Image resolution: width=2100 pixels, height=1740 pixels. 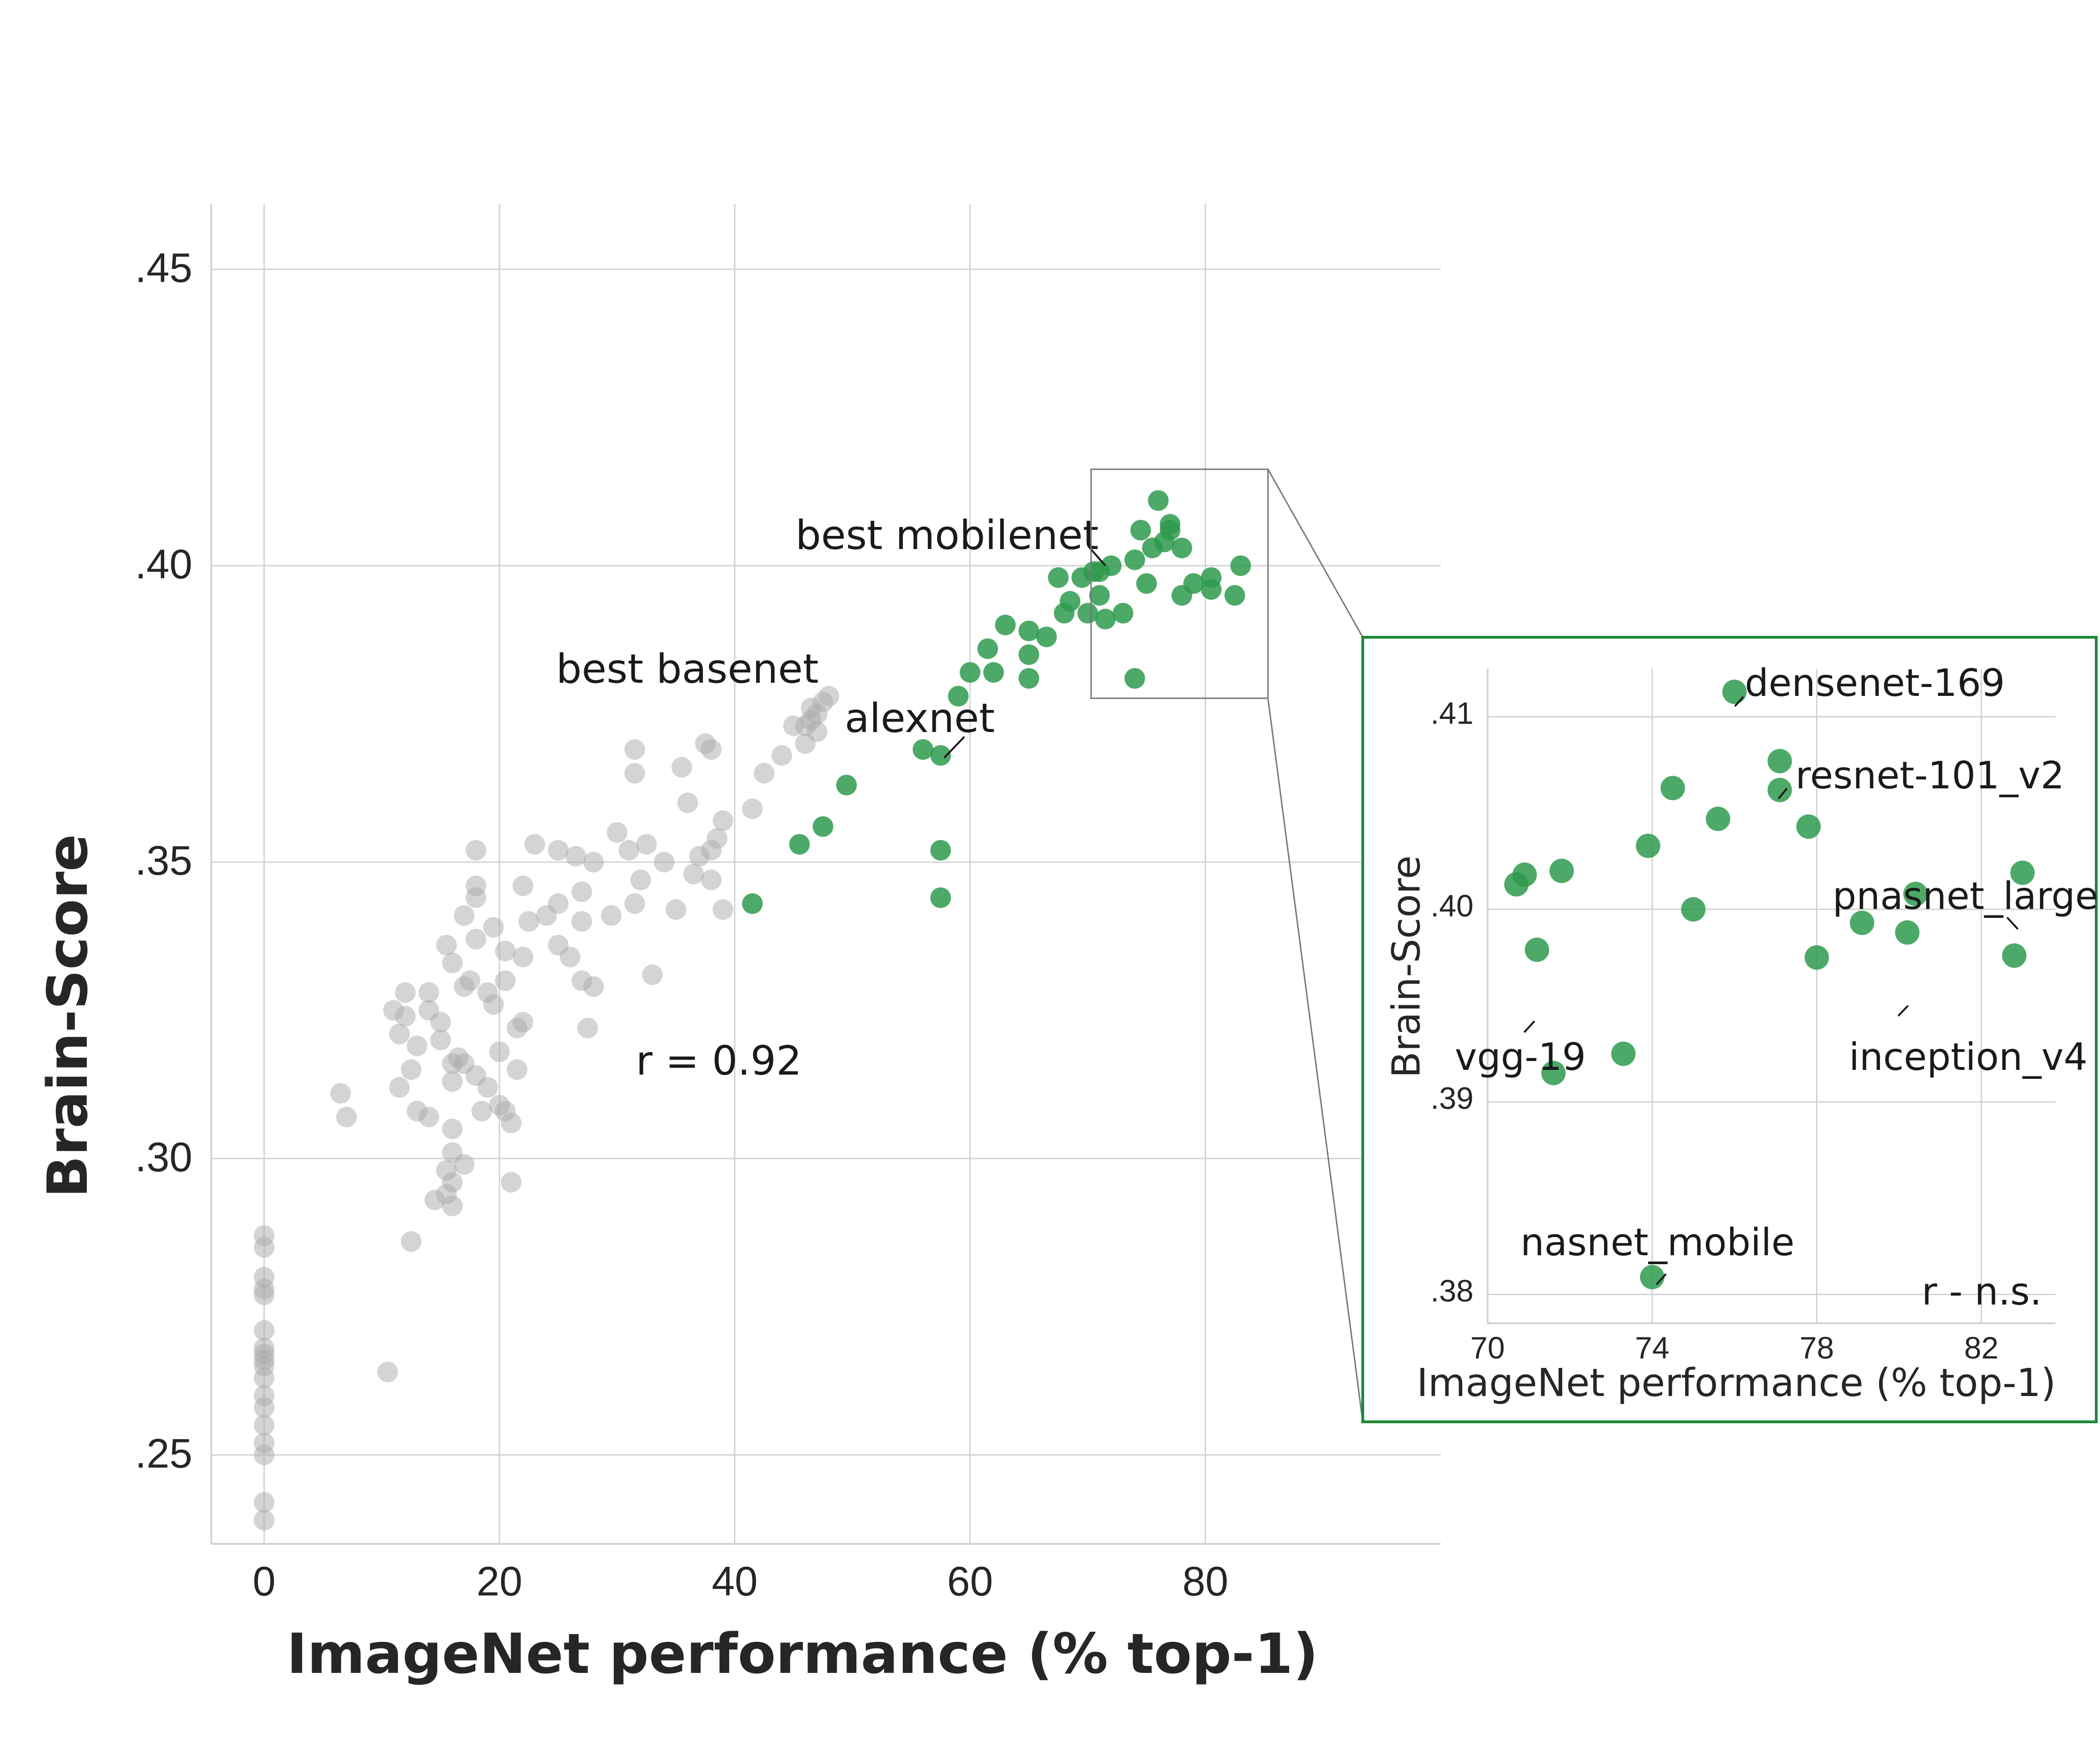 I want to click on pnasnet-leader, so click(x=2013, y=923).